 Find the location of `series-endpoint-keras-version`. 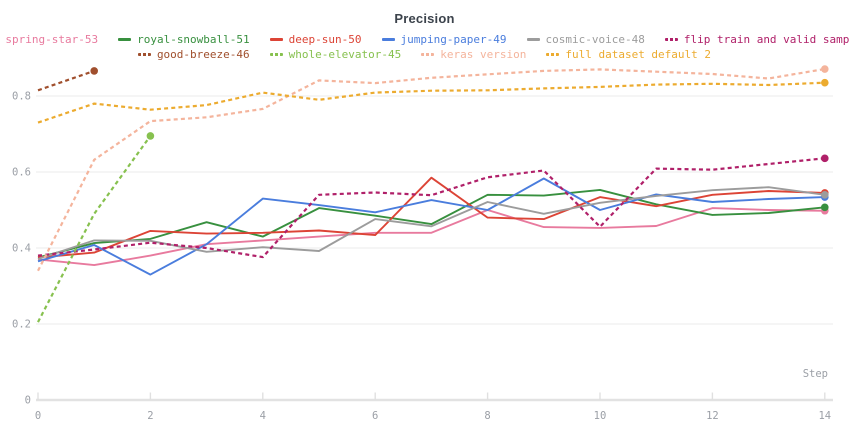

series-endpoint-keras-version is located at coordinates (825, 69).